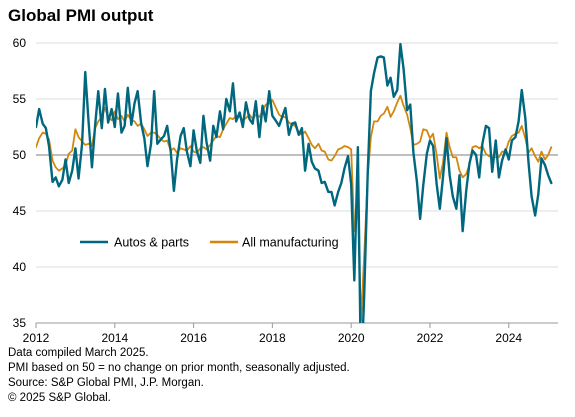 The width and height of the screenshot is (575, 417). Describe the element at coordinates (78, 353) in the screenshot. I see `footnote-compiled: Data compiled March 2025.` at that location.